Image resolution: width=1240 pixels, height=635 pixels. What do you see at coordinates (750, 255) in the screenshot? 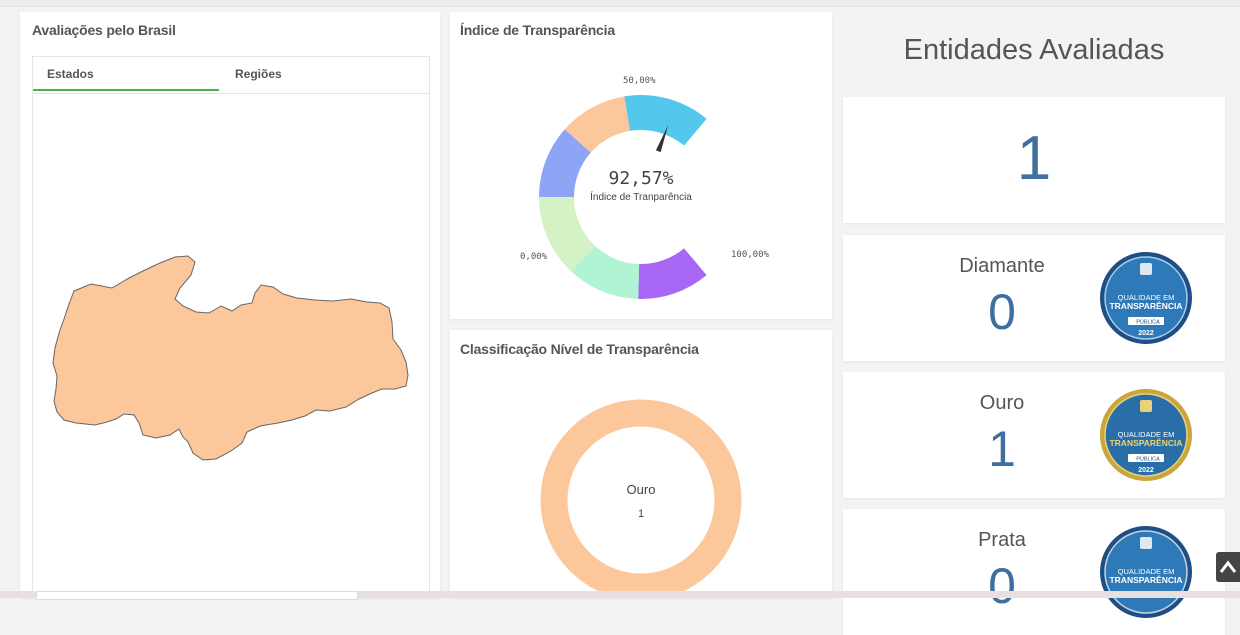
I see `gauge-tick-max: 100,00%` at bounding box center [750, 255].